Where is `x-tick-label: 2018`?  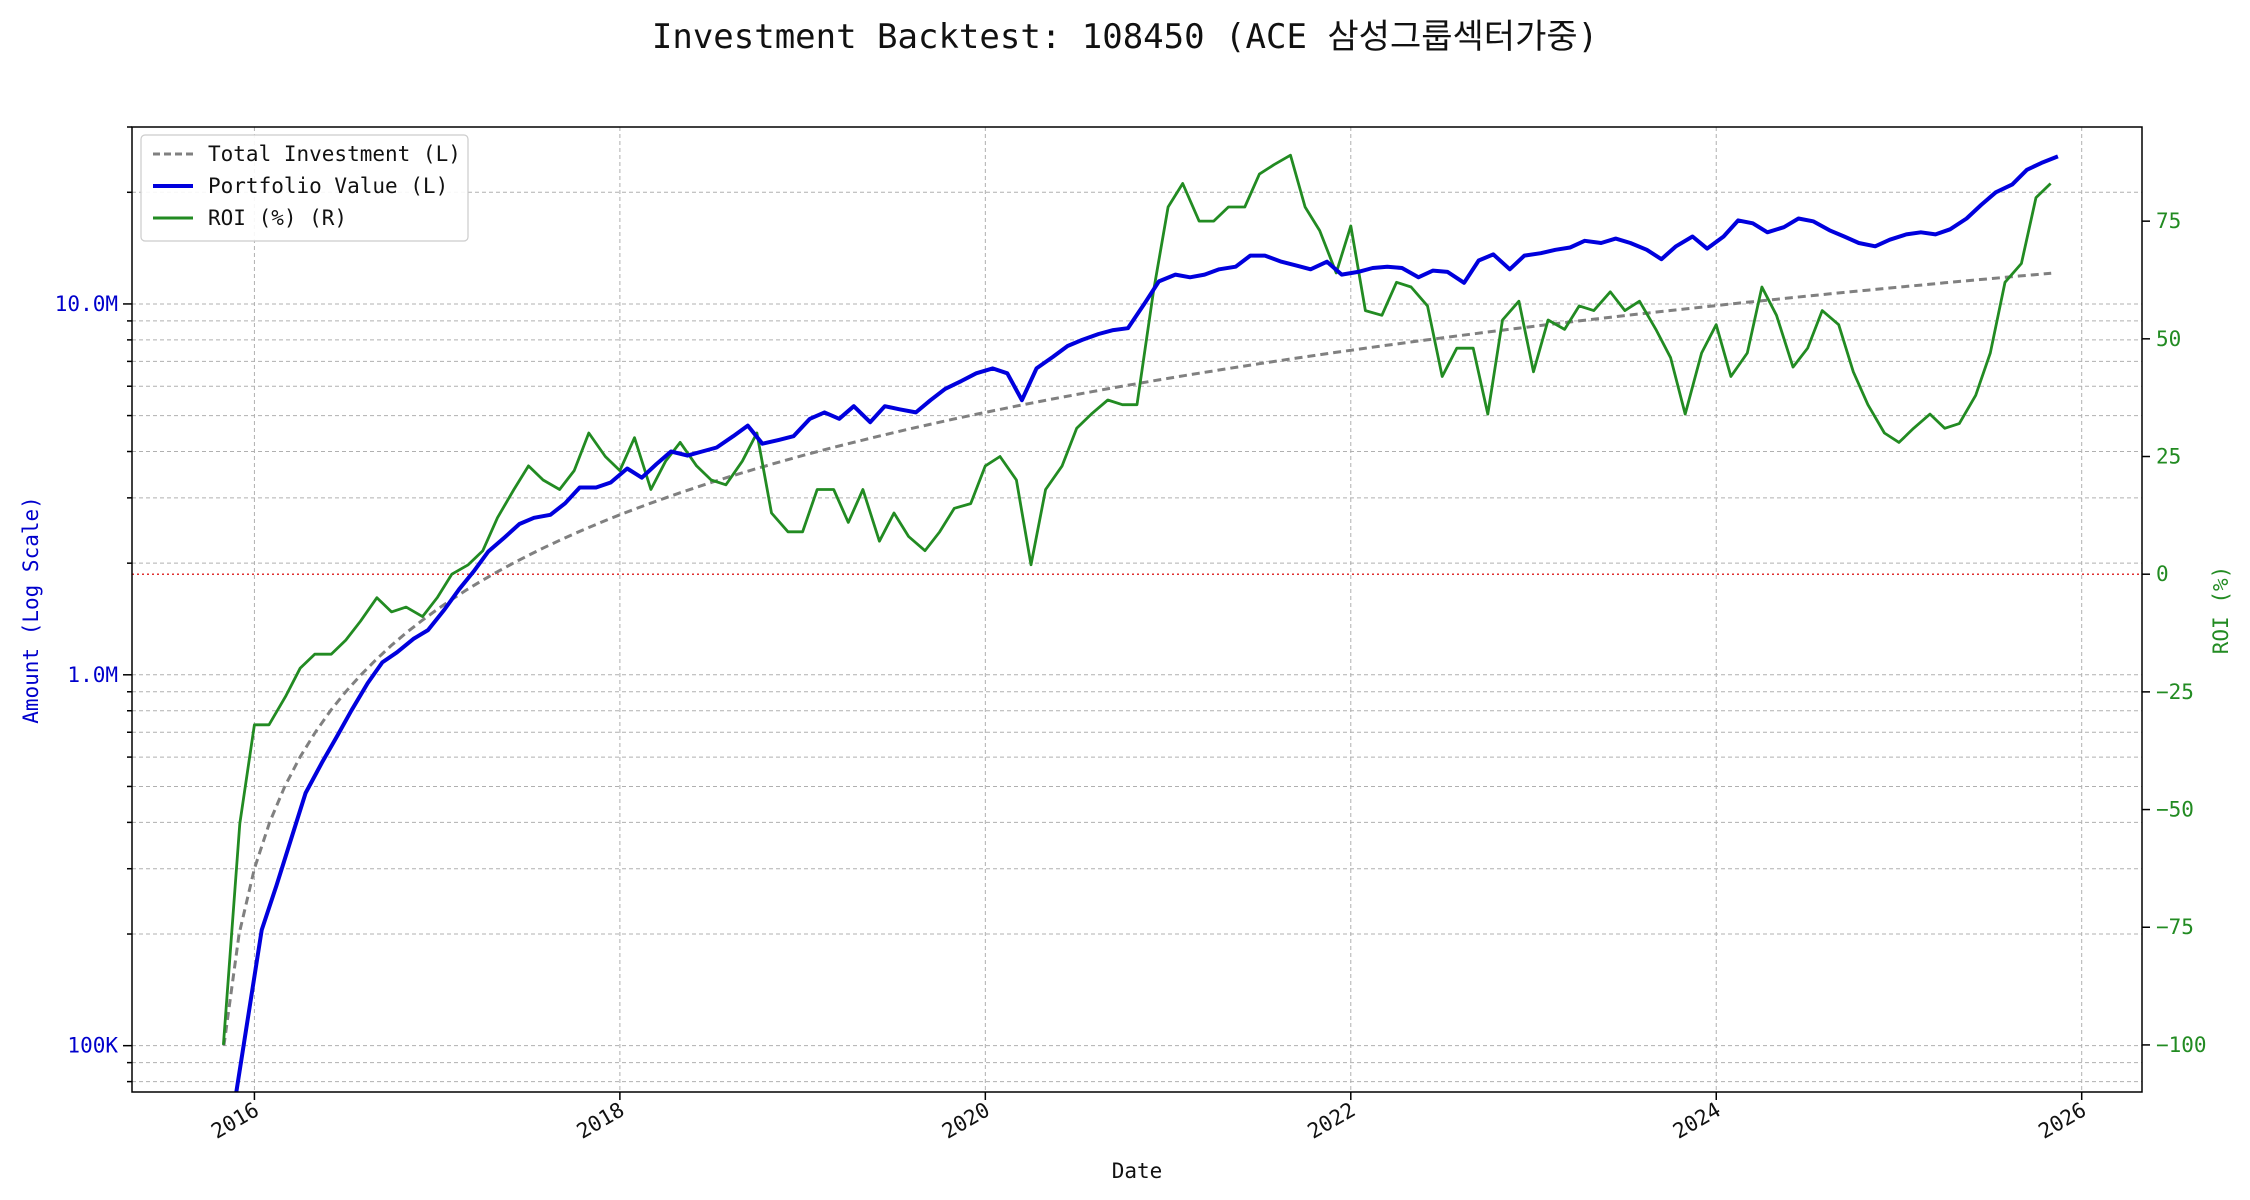
x-tick-label: 2018 is located at coordinates (601, 1121).